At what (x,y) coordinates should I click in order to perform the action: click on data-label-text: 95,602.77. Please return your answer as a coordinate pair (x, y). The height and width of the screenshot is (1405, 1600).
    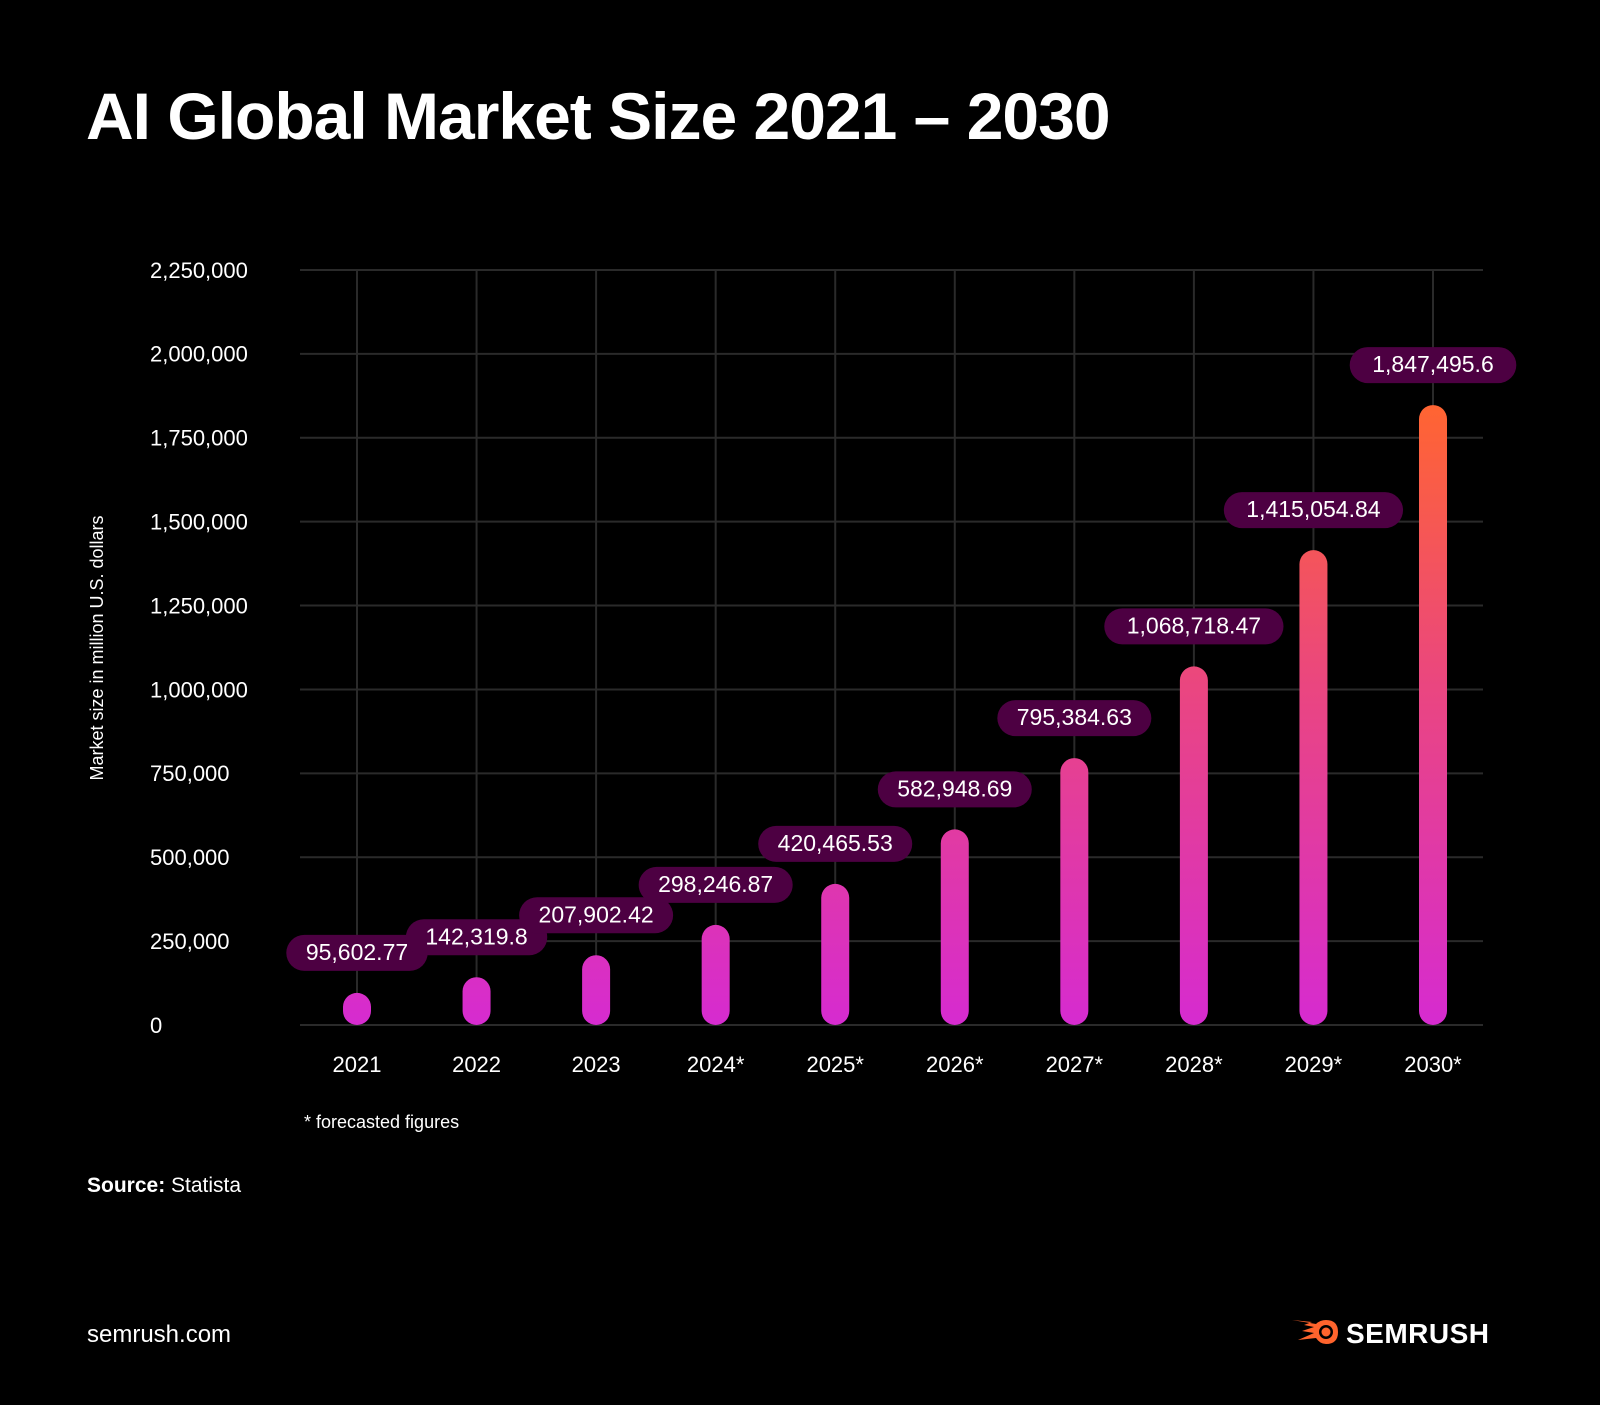
    Looking at the image, I should click on (357, 952).